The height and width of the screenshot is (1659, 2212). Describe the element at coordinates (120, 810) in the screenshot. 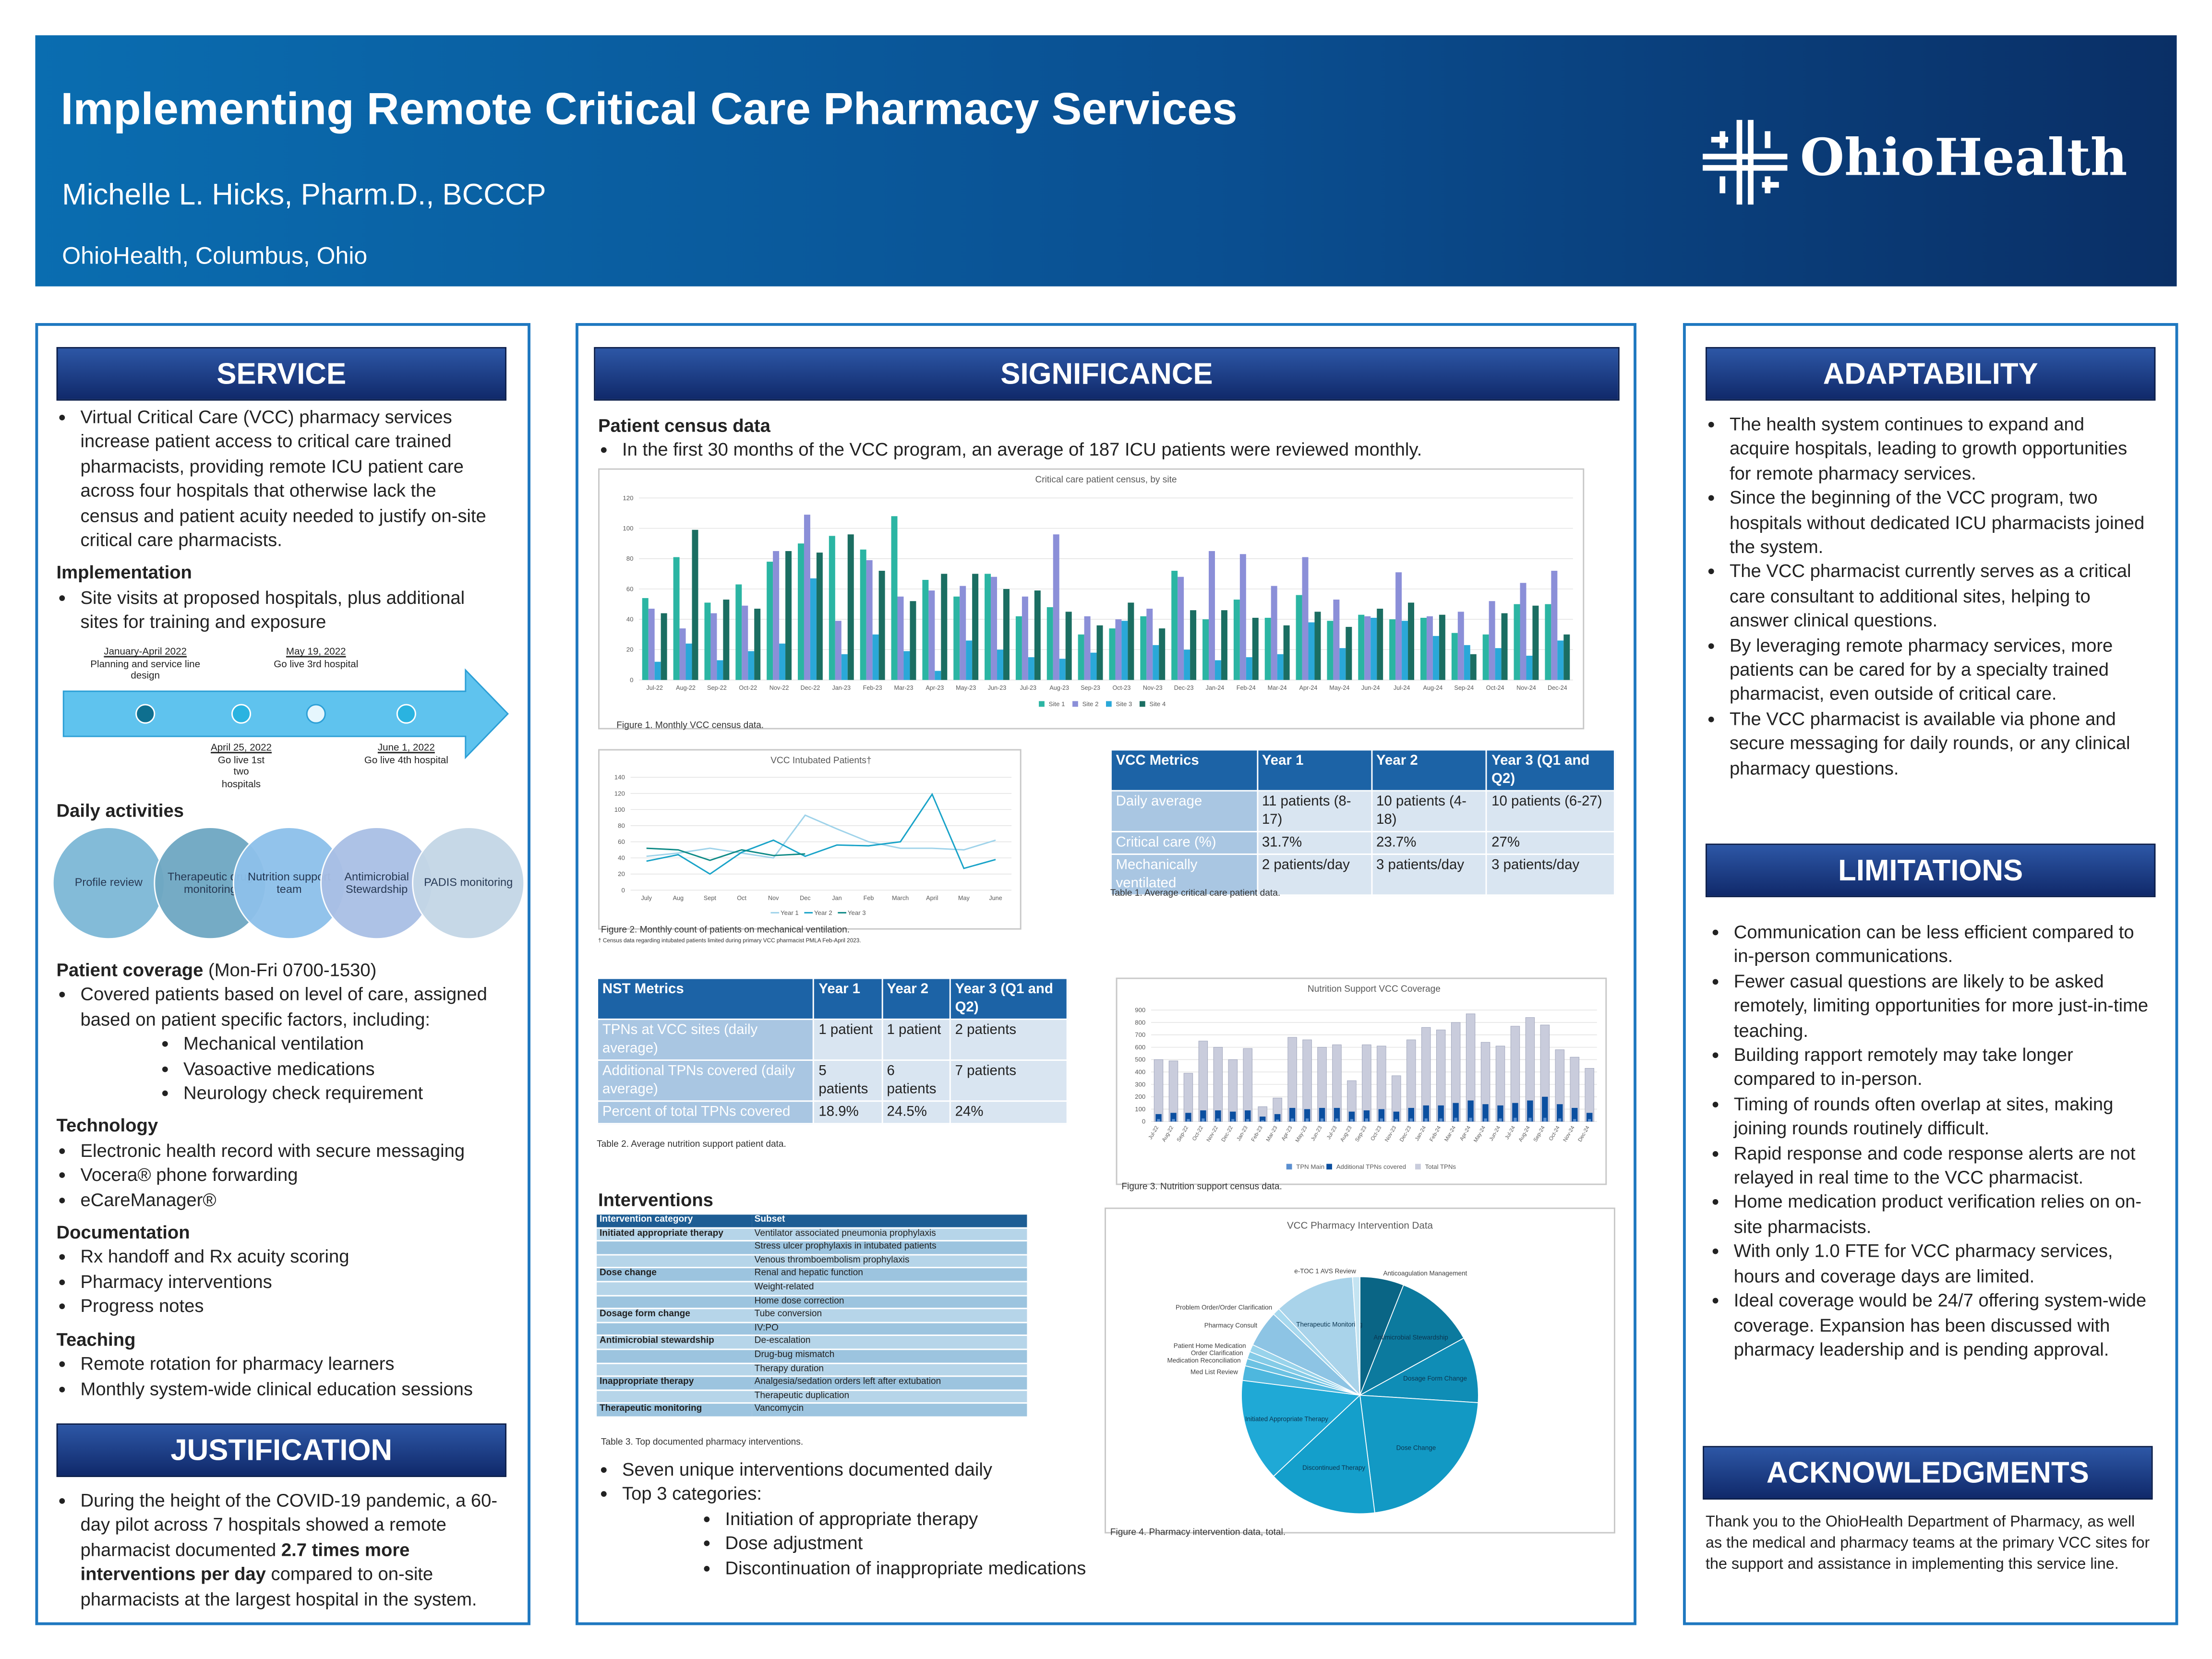

I see `subheading: Daily activities` at that location.